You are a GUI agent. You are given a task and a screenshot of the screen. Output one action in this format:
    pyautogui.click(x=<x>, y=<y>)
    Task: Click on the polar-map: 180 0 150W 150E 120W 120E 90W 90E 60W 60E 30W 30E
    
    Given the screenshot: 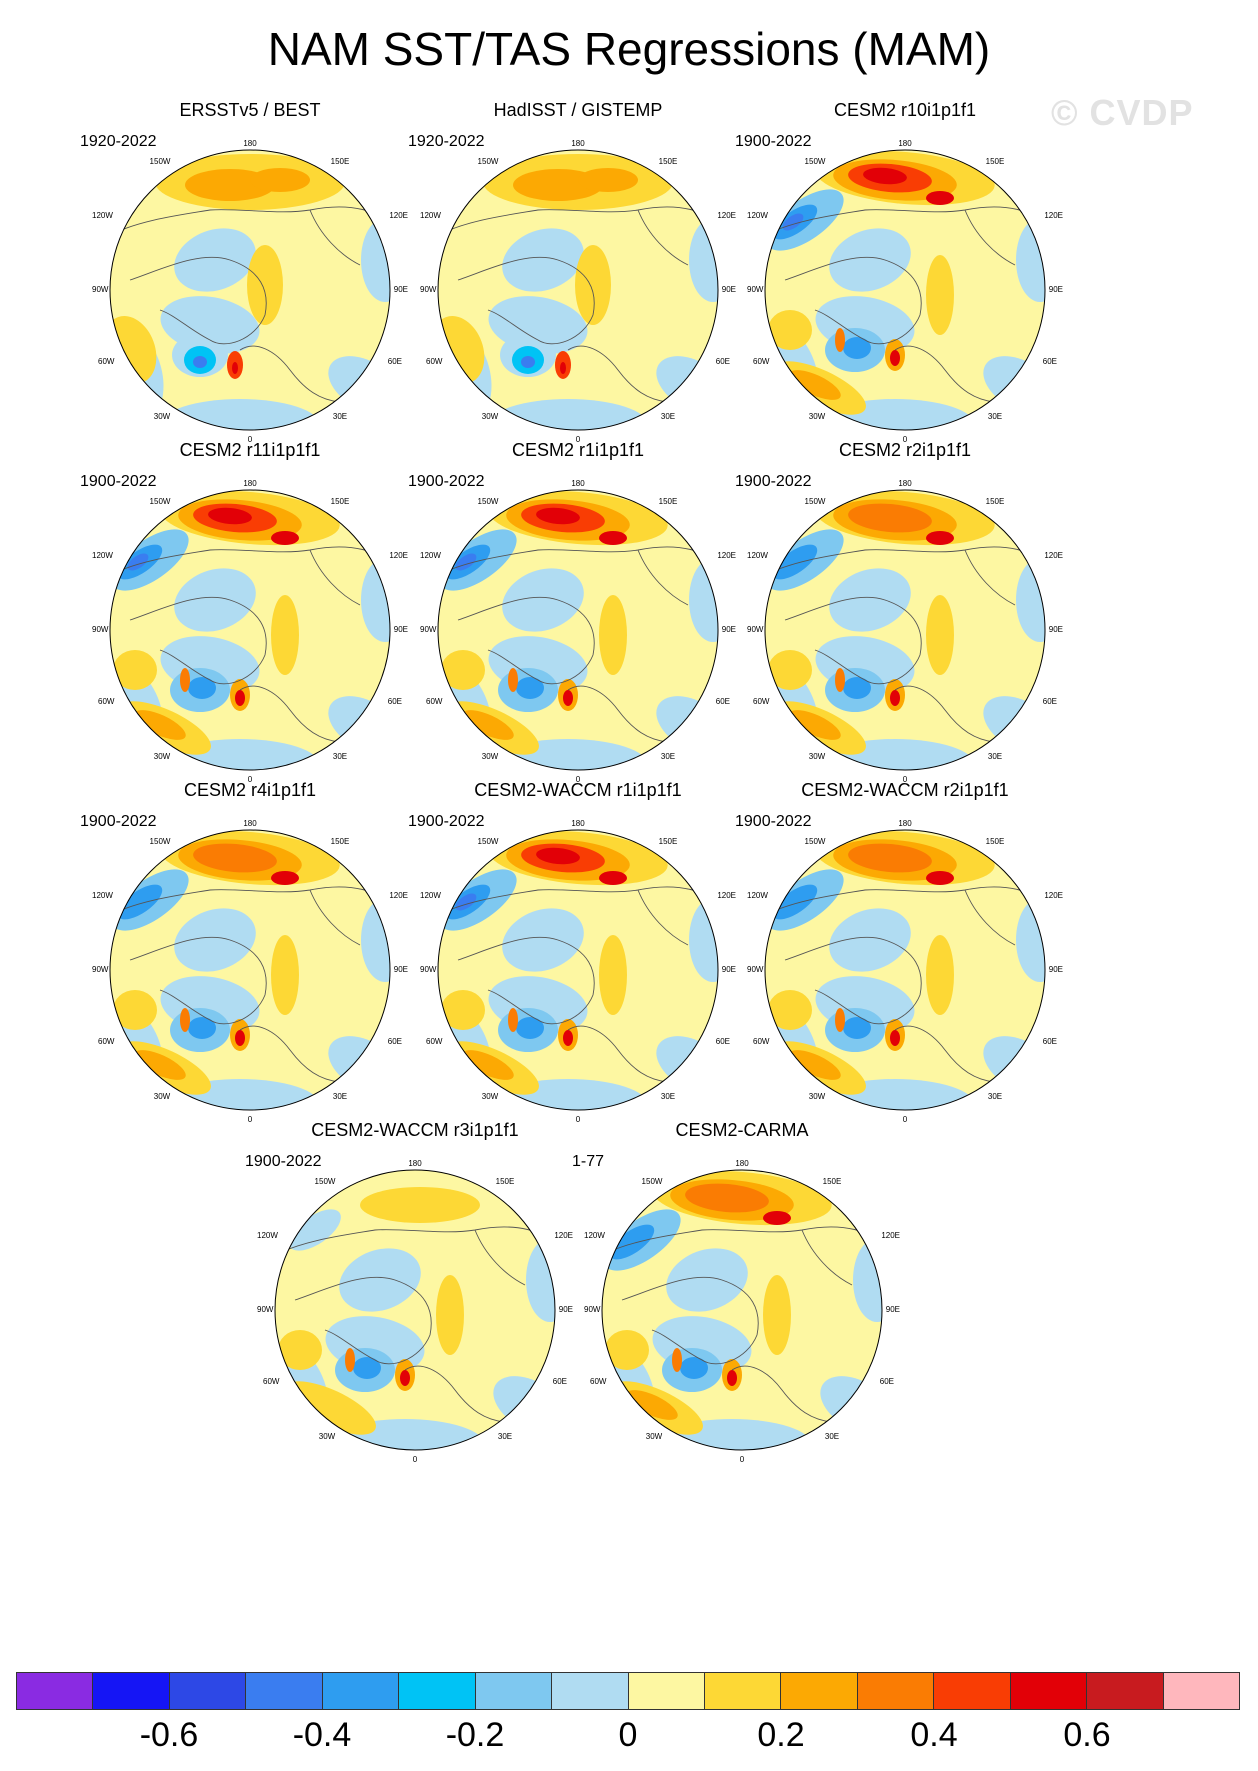 What is the action you would take?
    pyautogui.click(x=905, y=292)
    